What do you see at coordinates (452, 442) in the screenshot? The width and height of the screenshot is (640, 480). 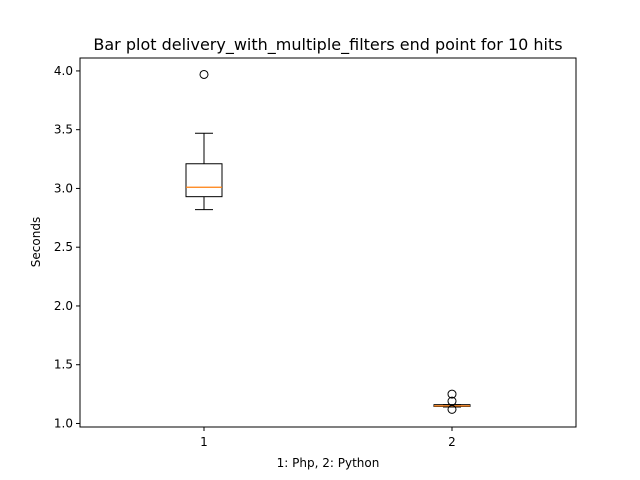 I see `x-tick-label: 2` at bounding box center [452, 442].